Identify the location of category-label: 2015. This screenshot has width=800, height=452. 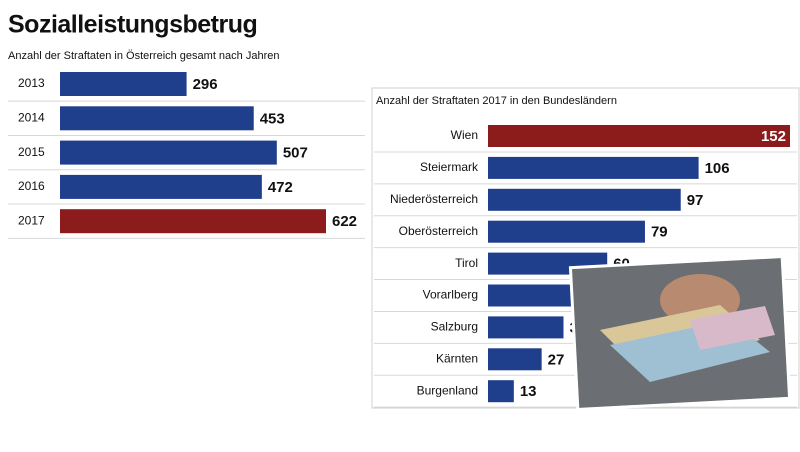
(31, 152).